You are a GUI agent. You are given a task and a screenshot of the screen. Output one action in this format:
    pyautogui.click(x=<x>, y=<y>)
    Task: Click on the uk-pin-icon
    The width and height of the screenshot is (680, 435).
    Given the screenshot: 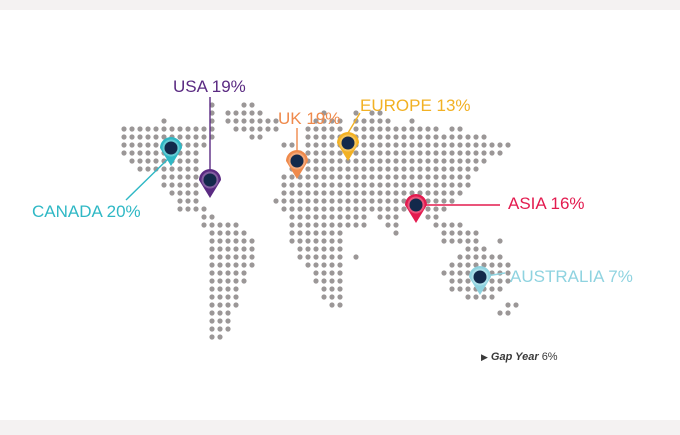 What is the action you would take?
    pyautogui.click(x=297, y=164)
    